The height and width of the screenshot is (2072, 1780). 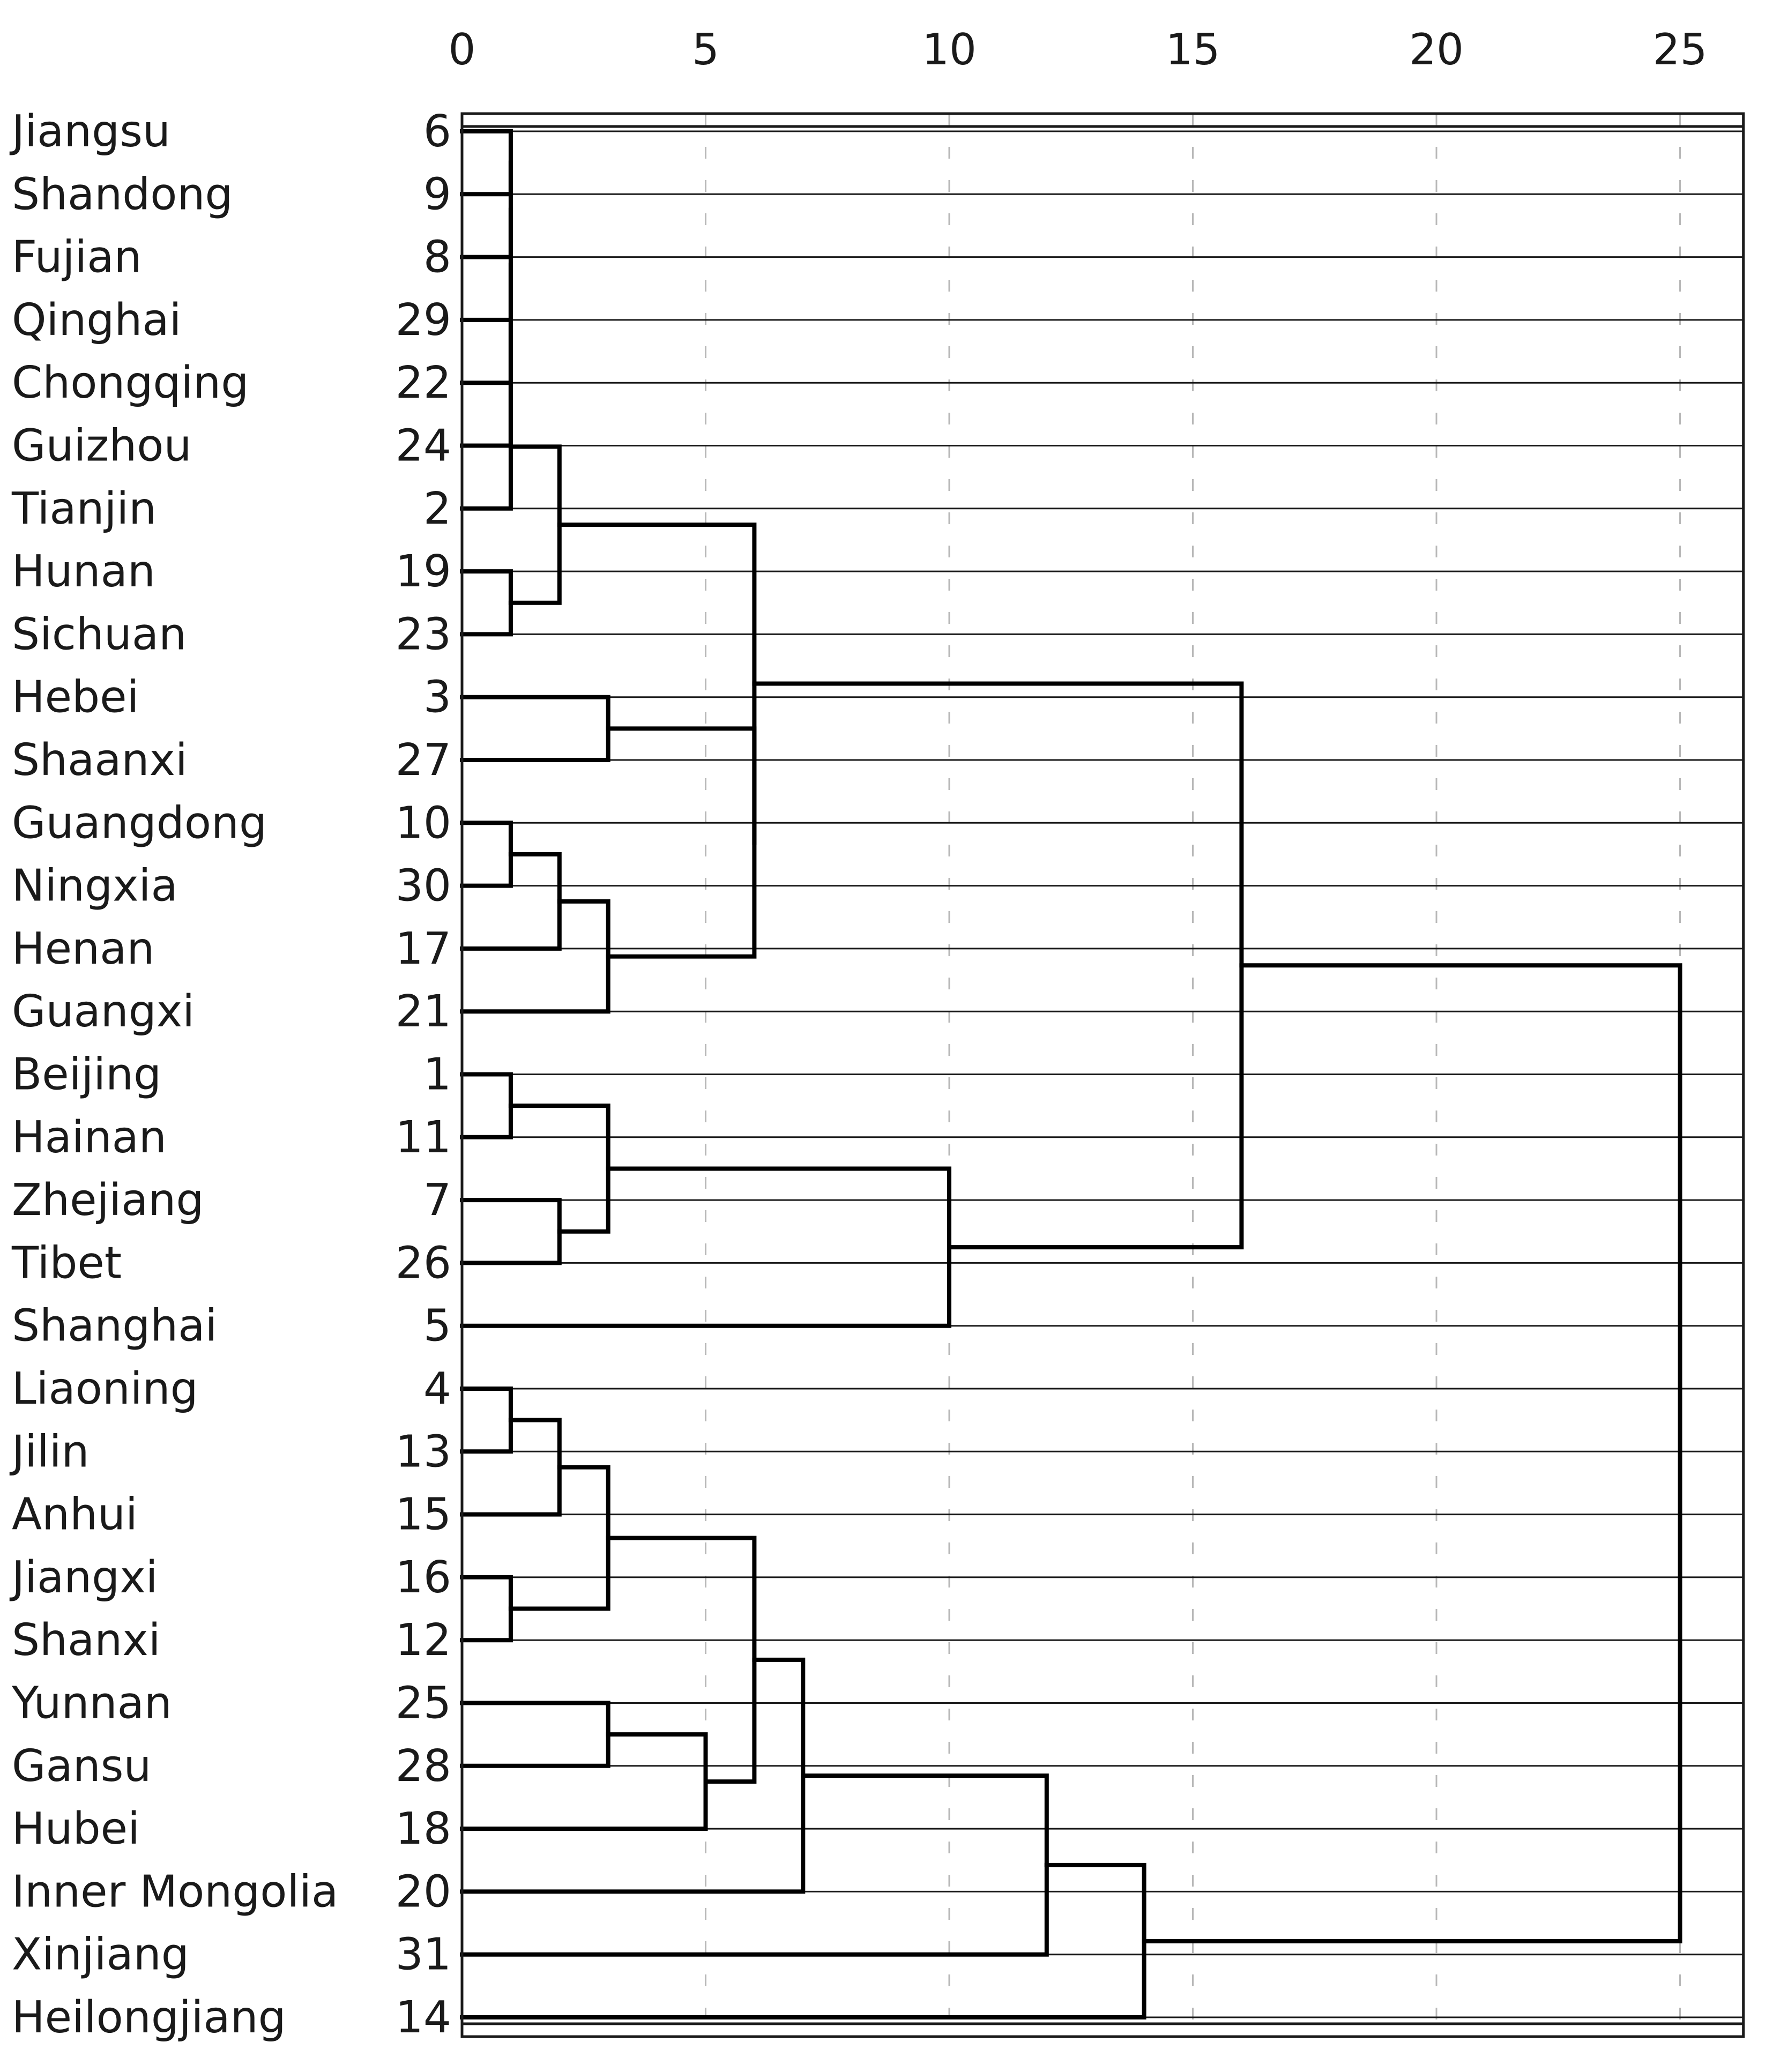 What do you see at coordinates (437, 697) in the screenshot?
I see `case-number: 3` at bounding box center [437, 697].